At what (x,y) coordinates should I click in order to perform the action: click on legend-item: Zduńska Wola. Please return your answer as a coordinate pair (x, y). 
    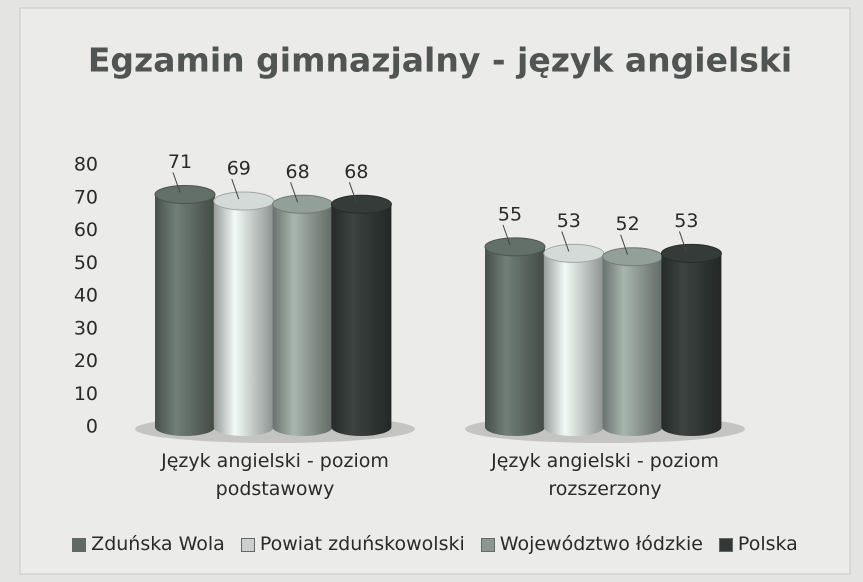
    Looking at the image, I should click on (148, 544).